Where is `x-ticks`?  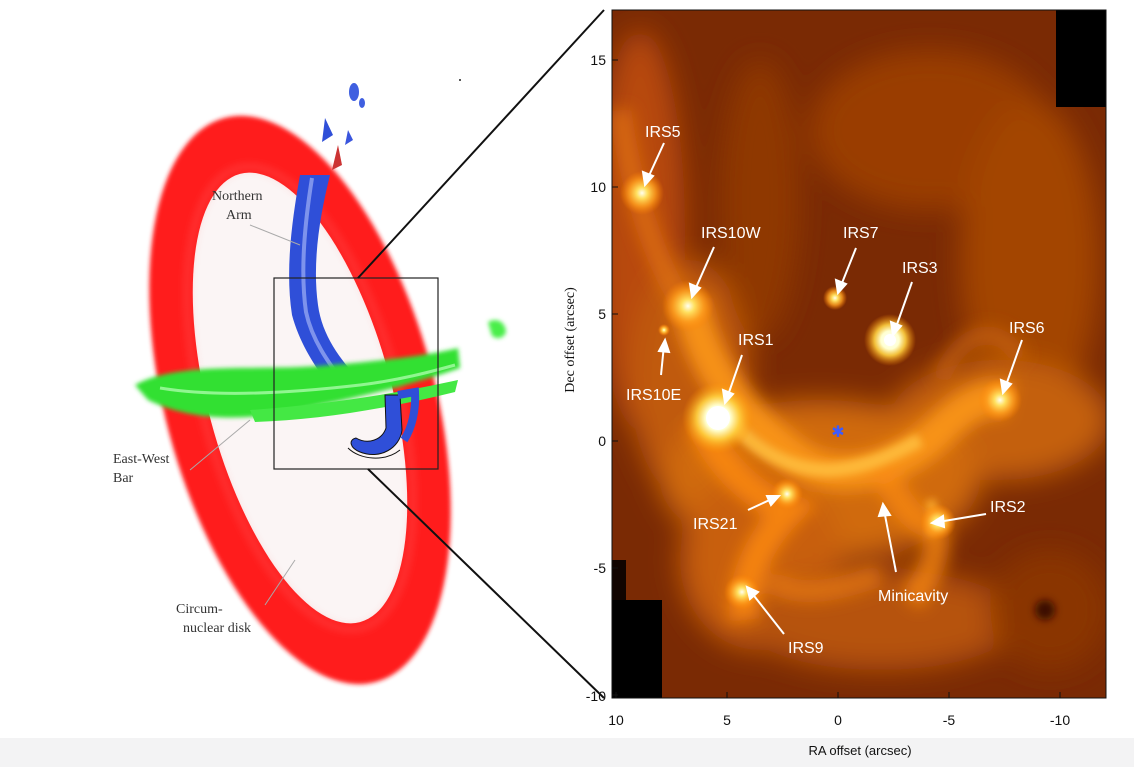
x-ticks is located at coordinates (838, 695).